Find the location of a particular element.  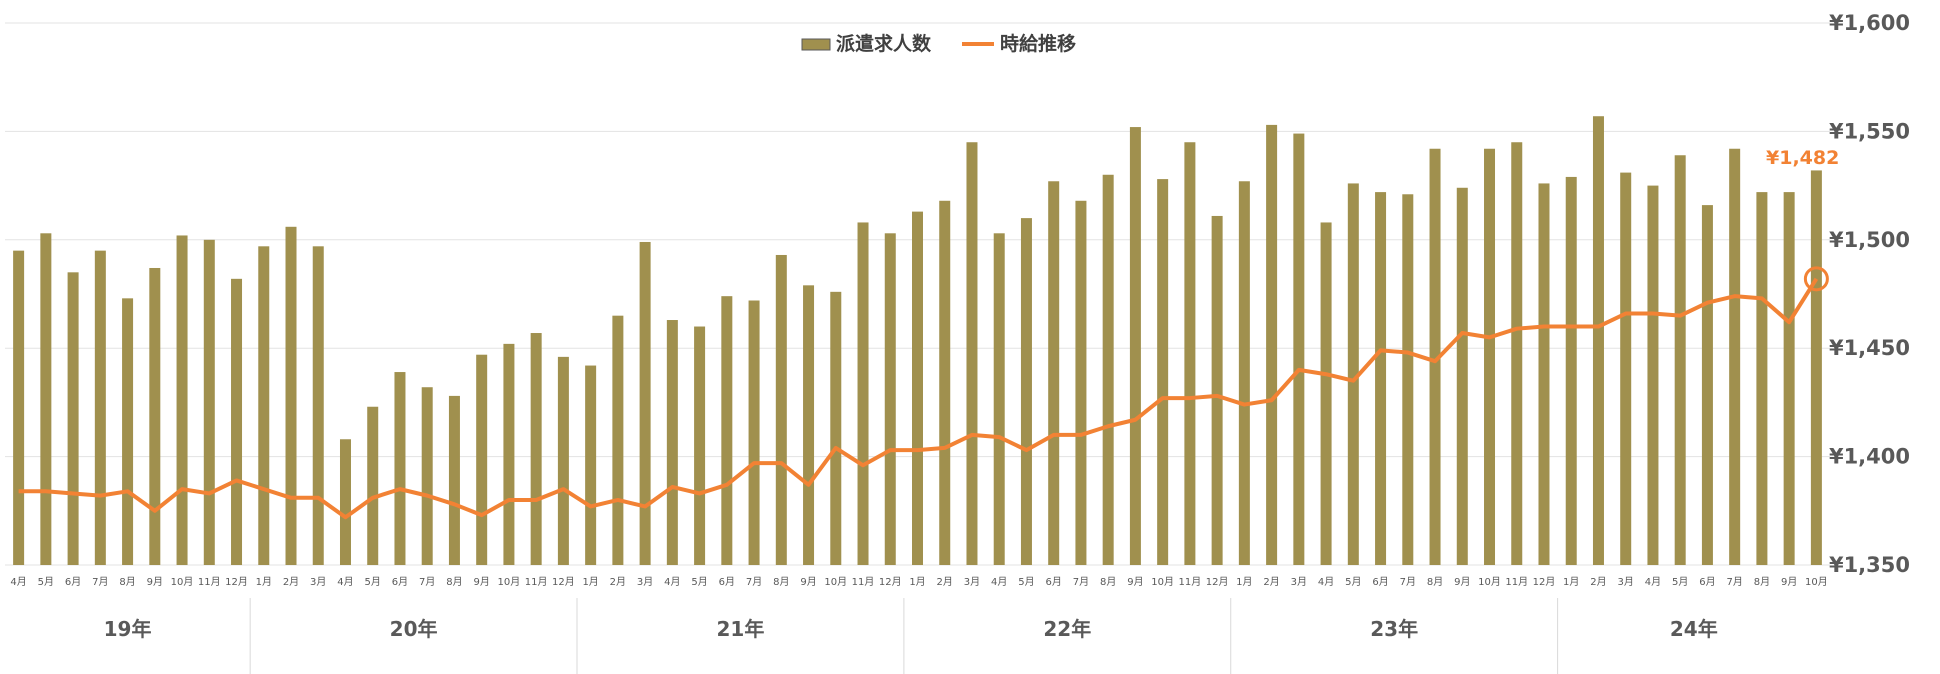

year-label: 19年 is located at coordinates (128, 629).